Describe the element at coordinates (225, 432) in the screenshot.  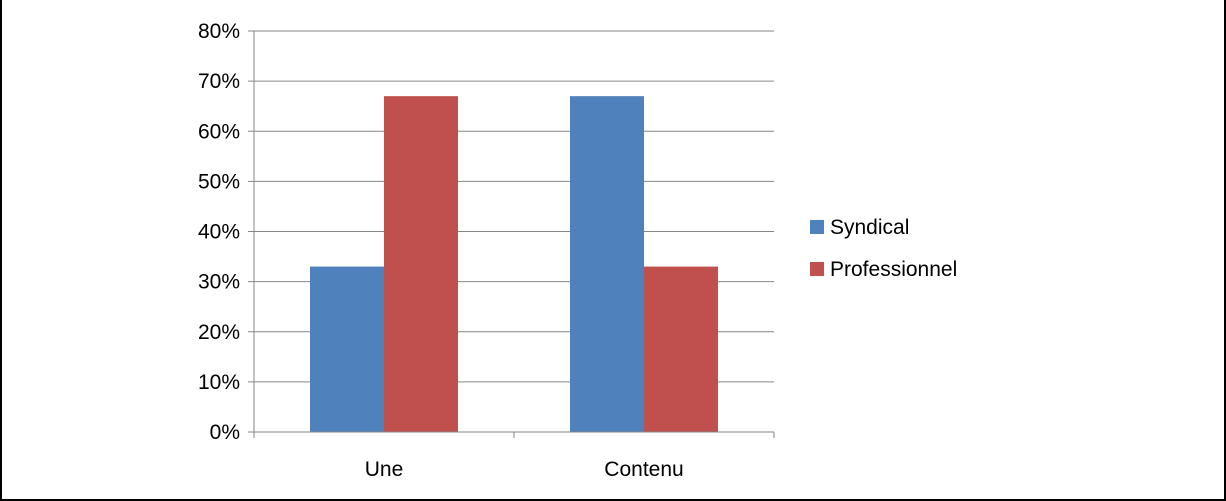
I see `y-tick-label: 0%` at that location.